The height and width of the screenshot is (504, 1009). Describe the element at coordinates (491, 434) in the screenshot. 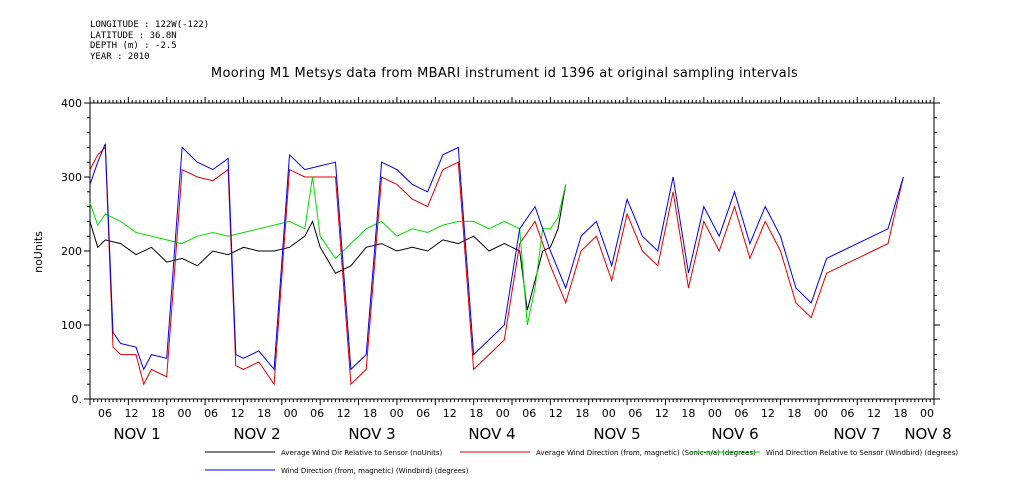

I see `x-day-label: NOV 4` at that location.